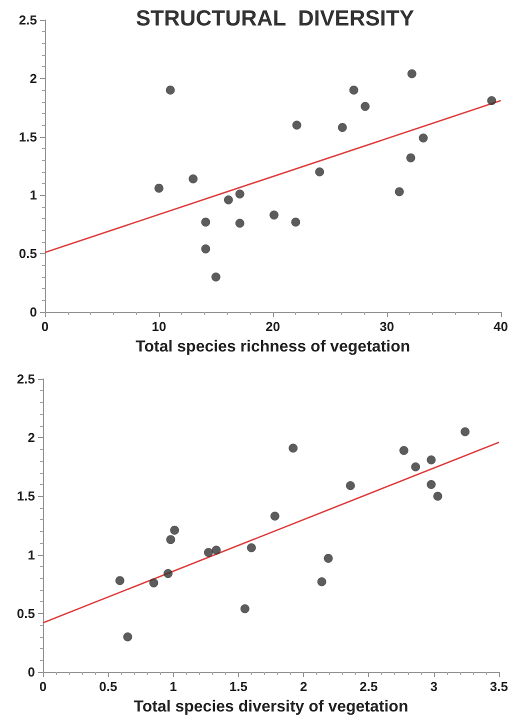 The width and height of the screenshot is (511, 727). Describe the element at coordinates (434, 686) in the screenshot. I see `x-tick-label: 3` at that location.